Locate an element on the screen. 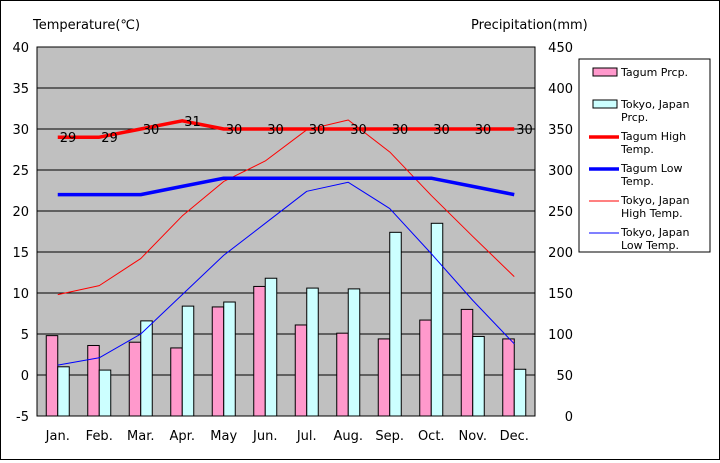  right-tick-label: 100 is located at coordinates (560, 335).